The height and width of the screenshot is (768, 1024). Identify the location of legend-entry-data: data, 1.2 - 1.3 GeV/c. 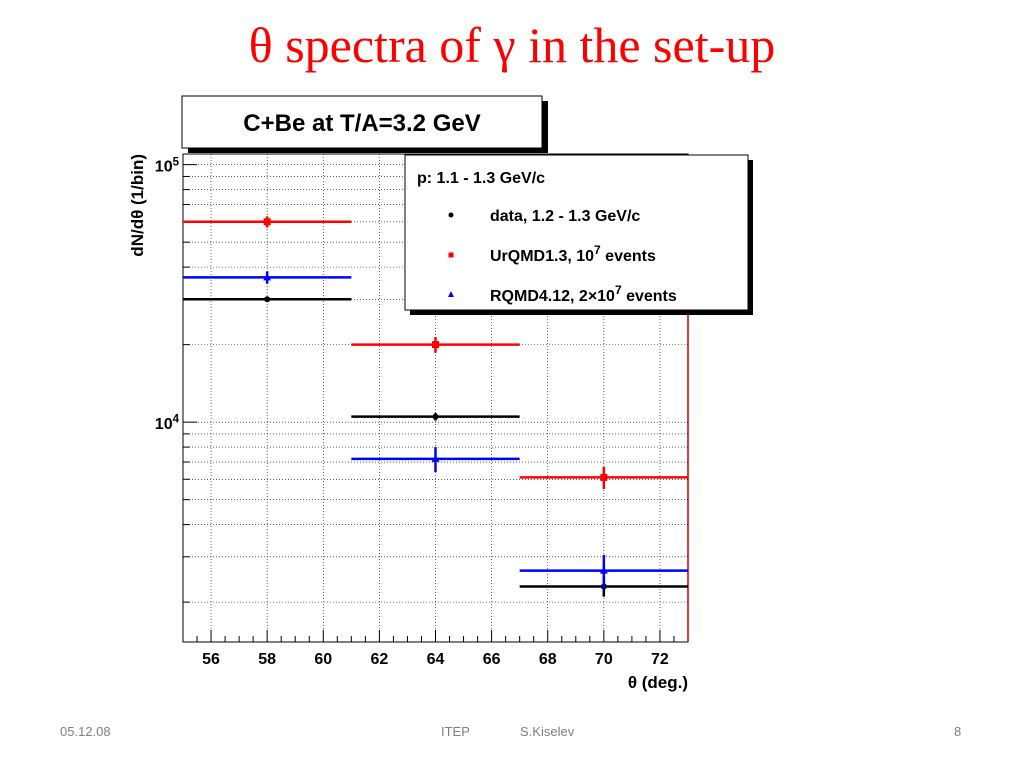
(565, 216).